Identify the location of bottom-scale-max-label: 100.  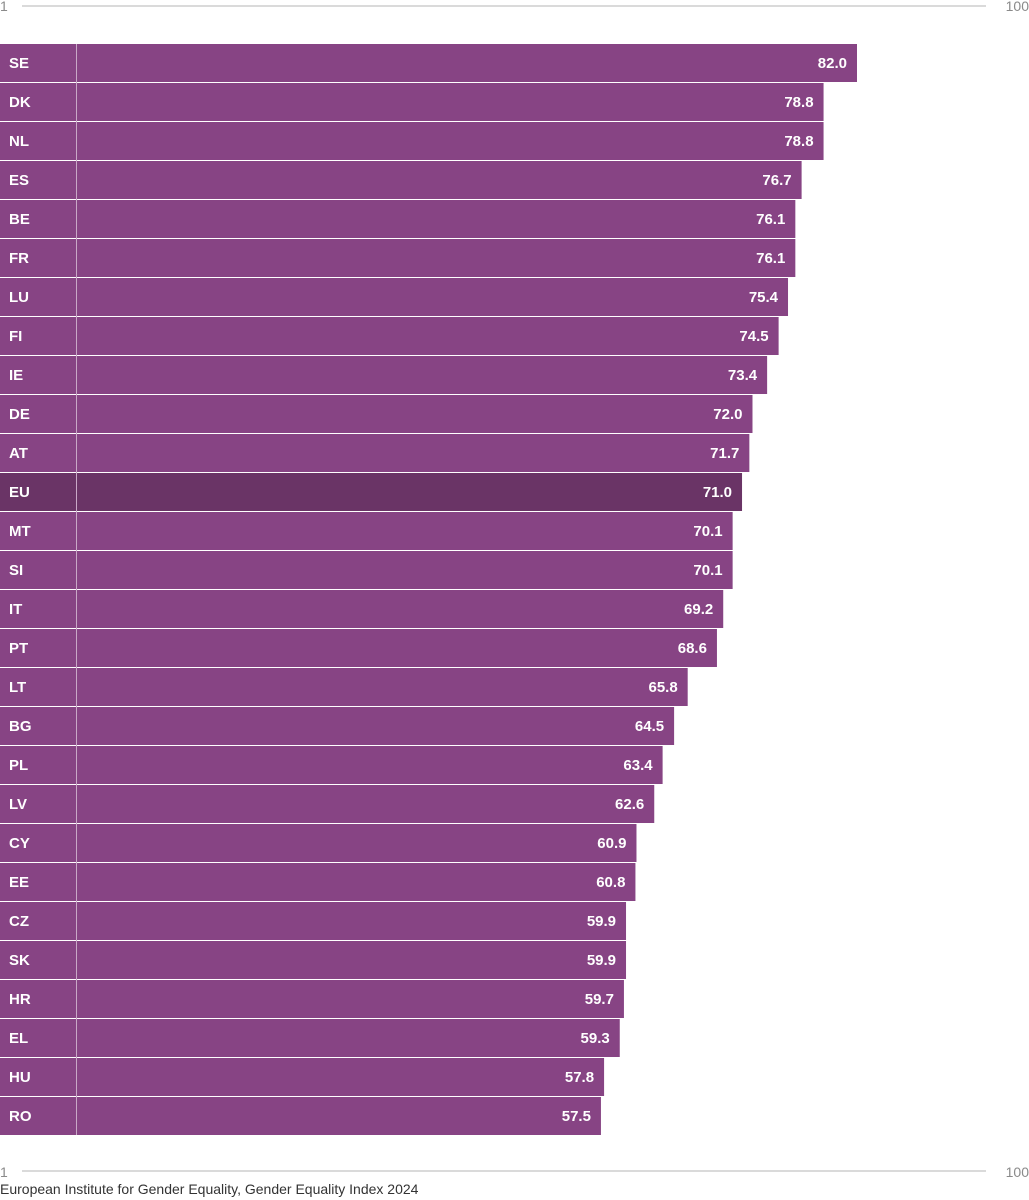
(1017, 1172).